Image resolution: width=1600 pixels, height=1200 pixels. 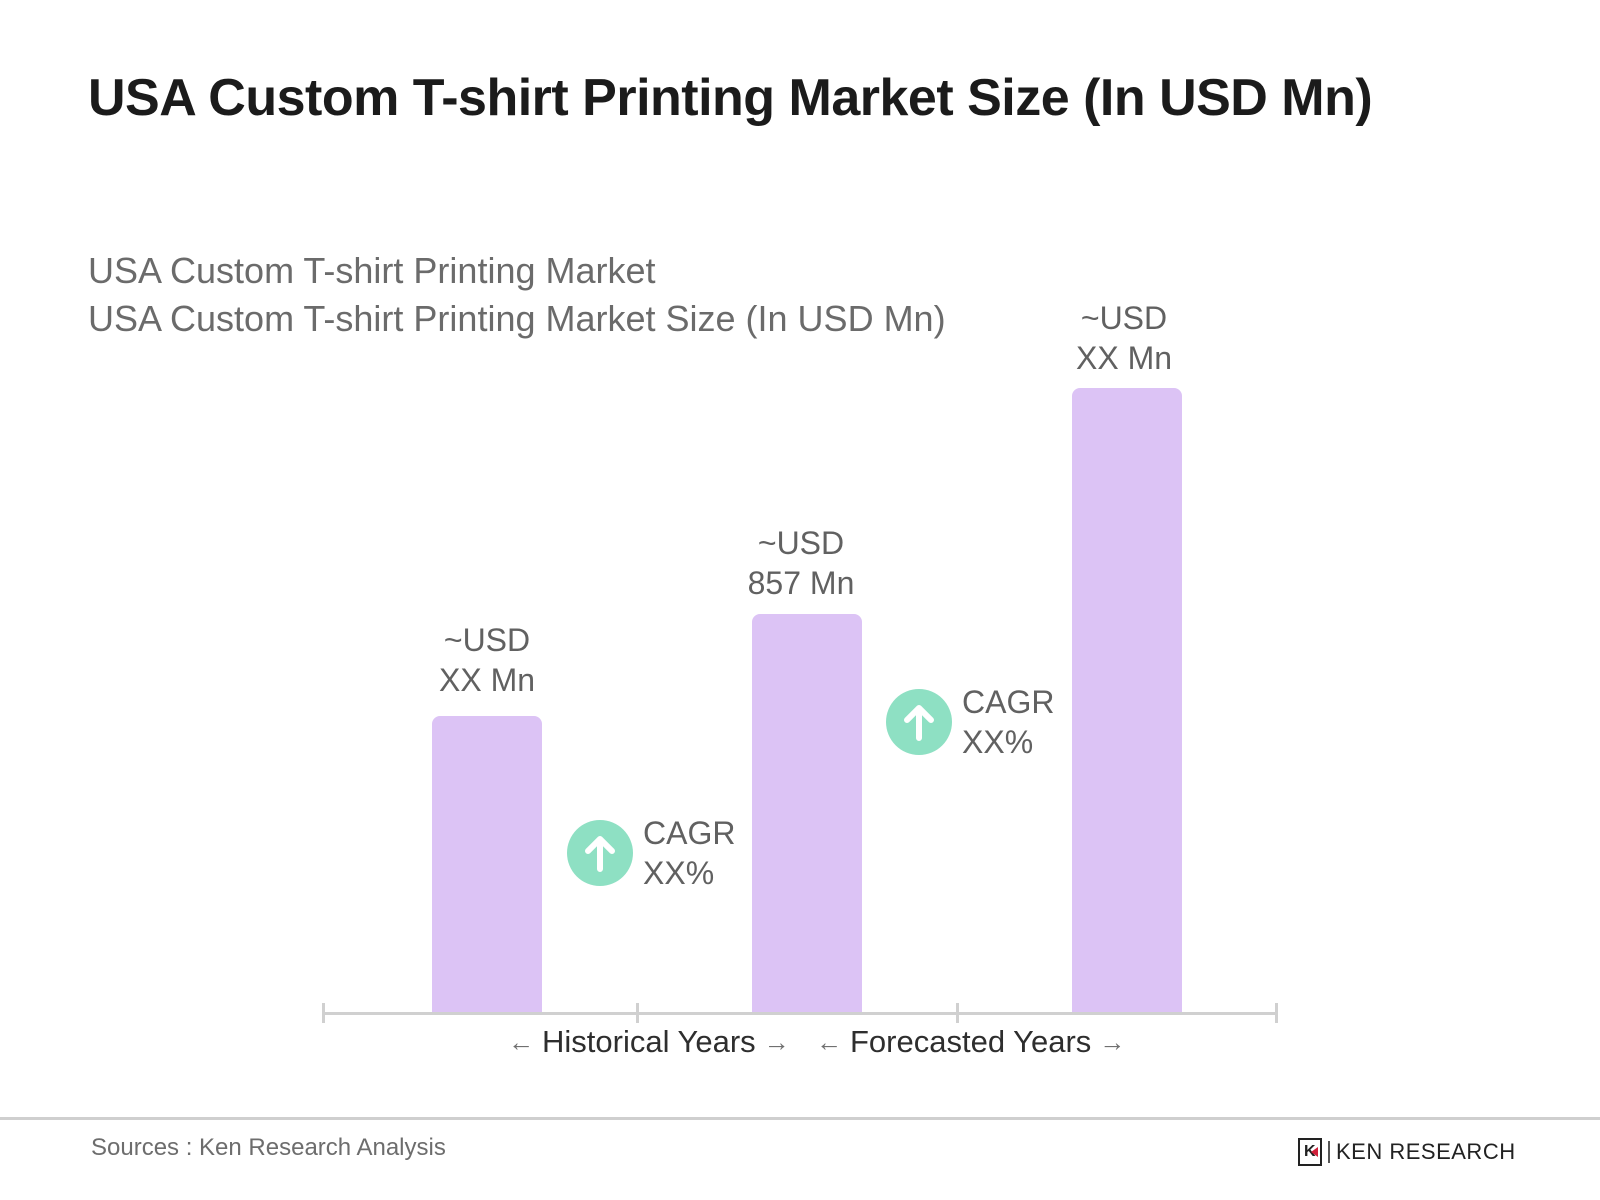 What do you see at coordinates (1124, 338) in the screenshot?
I see `bar-value-label-3: ~USD XX Mn` at bounding box center [1124, 338].